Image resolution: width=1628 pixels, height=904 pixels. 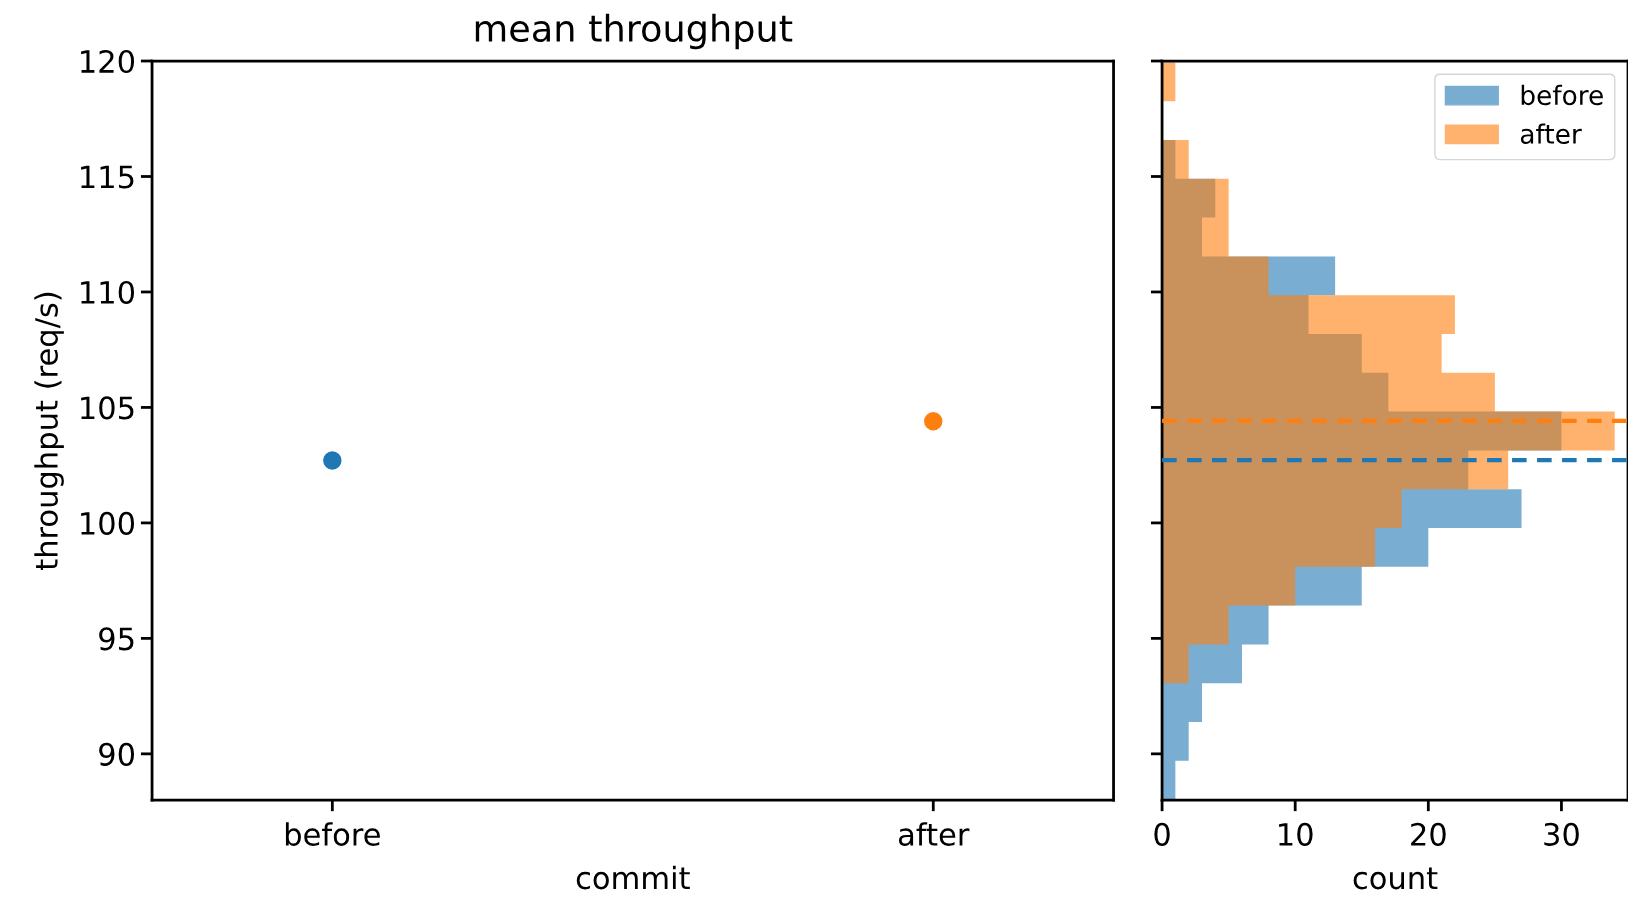 I want to click on legend-label: after, so click(x=1551, y=133).